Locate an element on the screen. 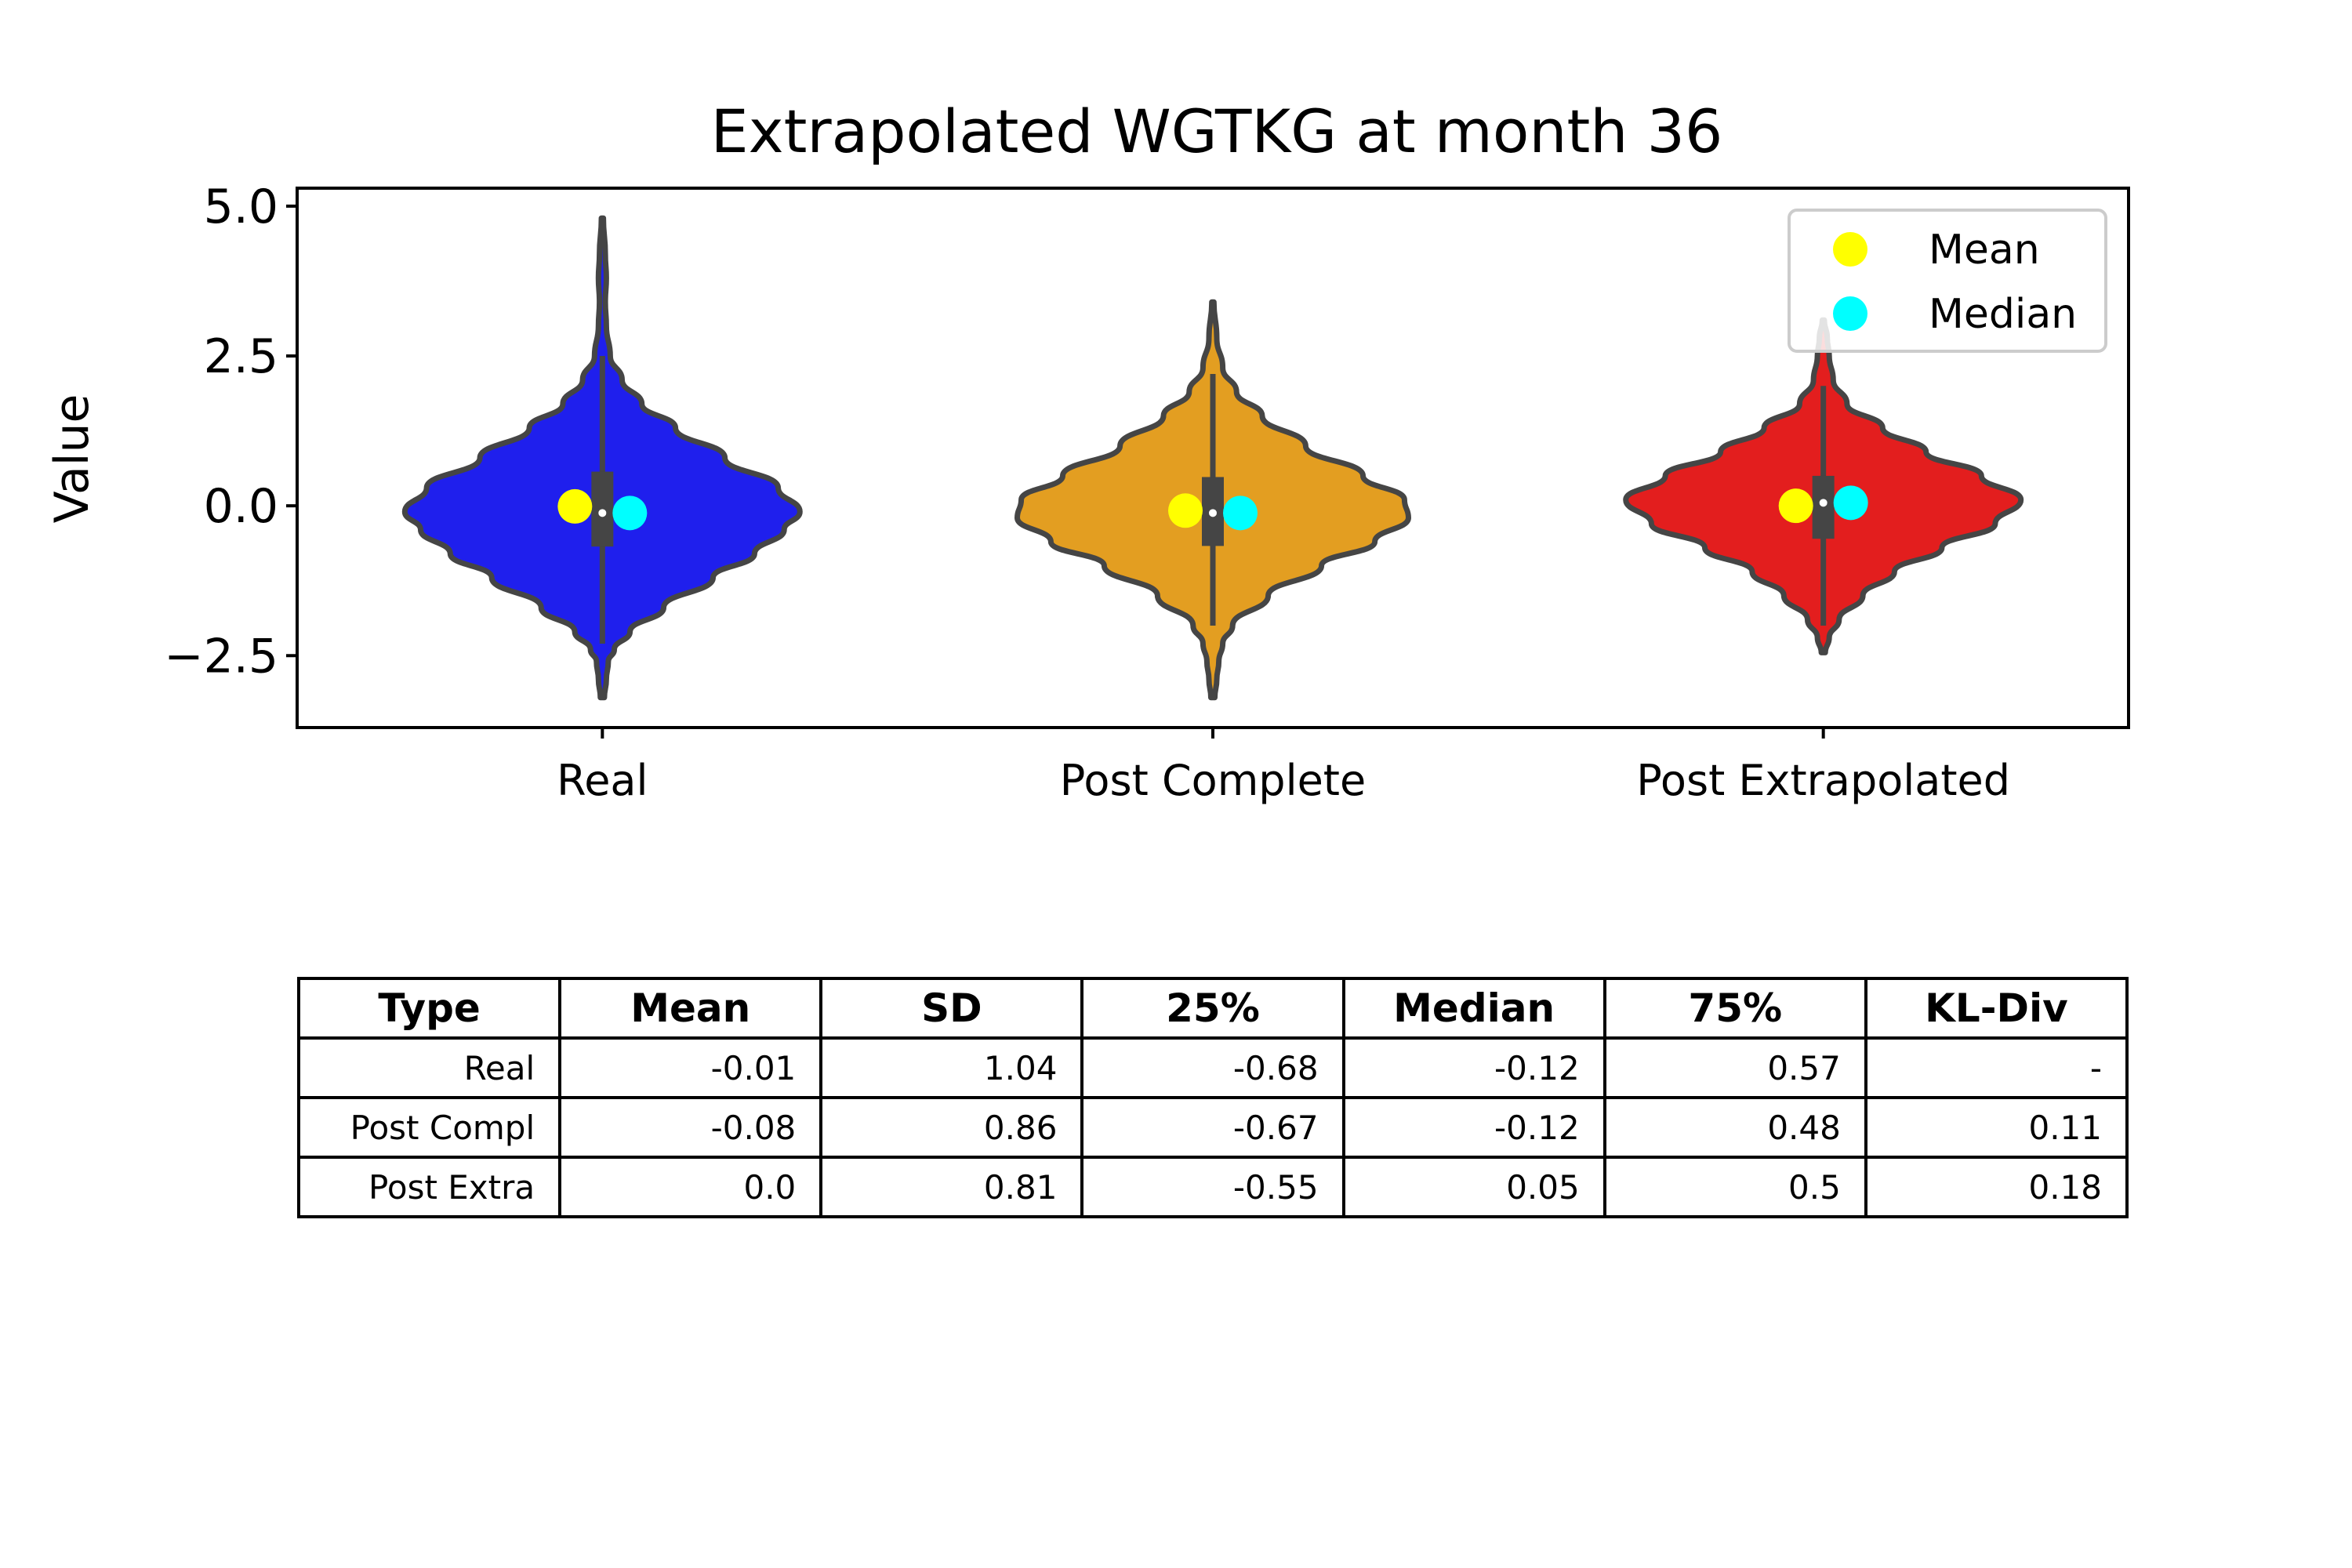 This screenshot has width=2352, height=1568. table-cell: -0.01 is located at coordinates (690, 1067).